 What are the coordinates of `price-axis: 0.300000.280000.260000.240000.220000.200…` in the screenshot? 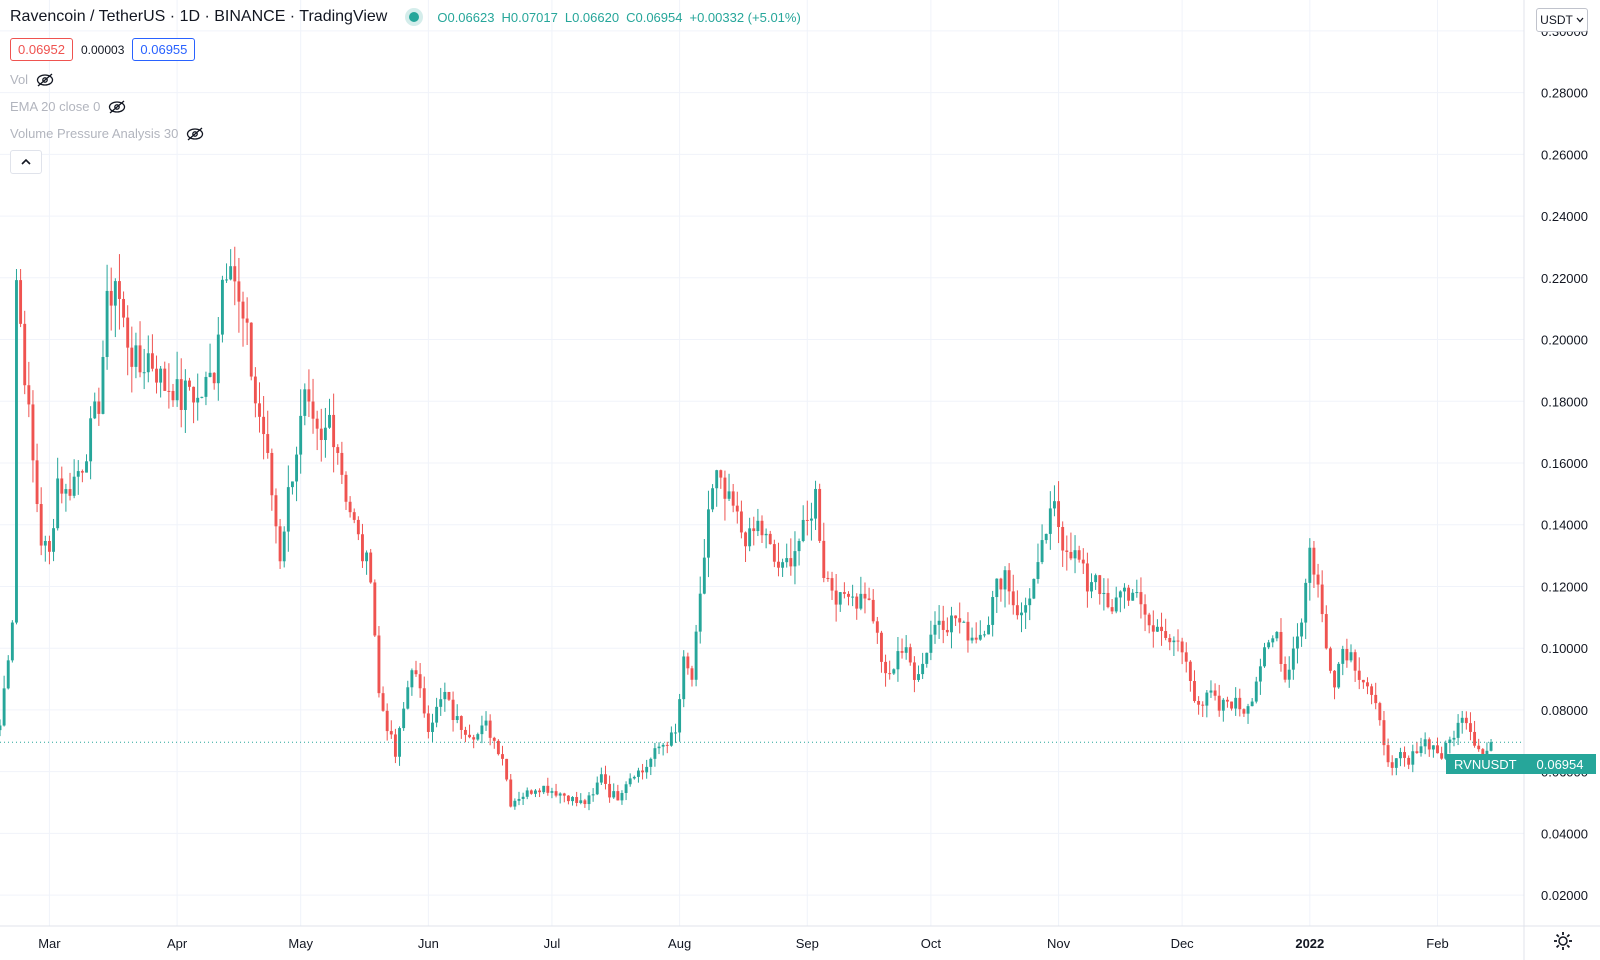 It's located at (1564, 463).